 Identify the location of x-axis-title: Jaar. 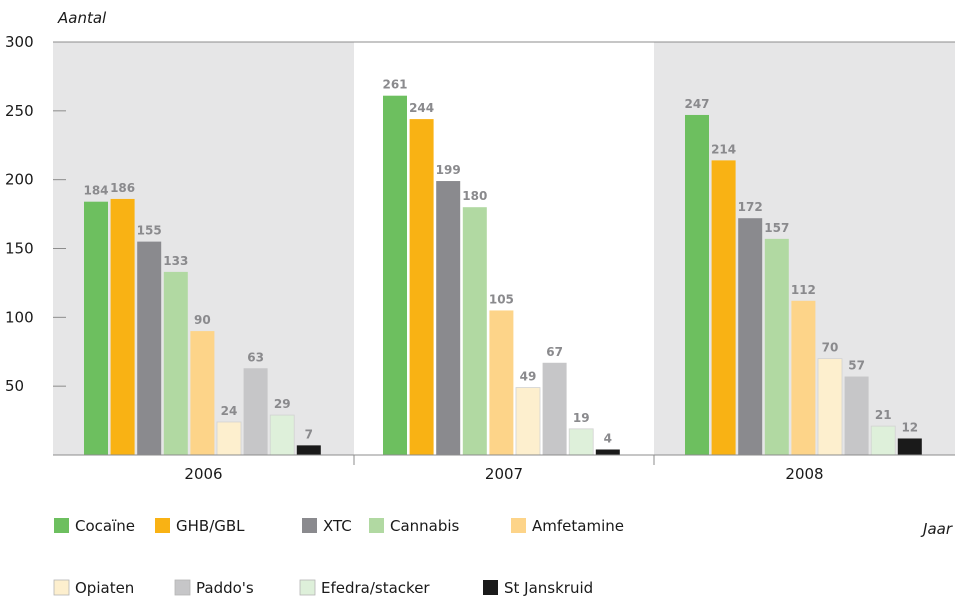
(936, 529).